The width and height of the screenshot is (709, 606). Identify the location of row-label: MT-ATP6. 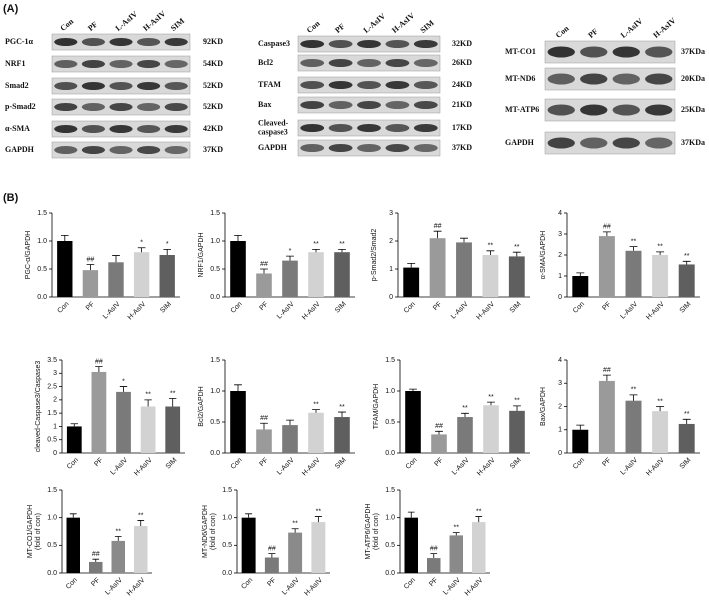
(522, 109).